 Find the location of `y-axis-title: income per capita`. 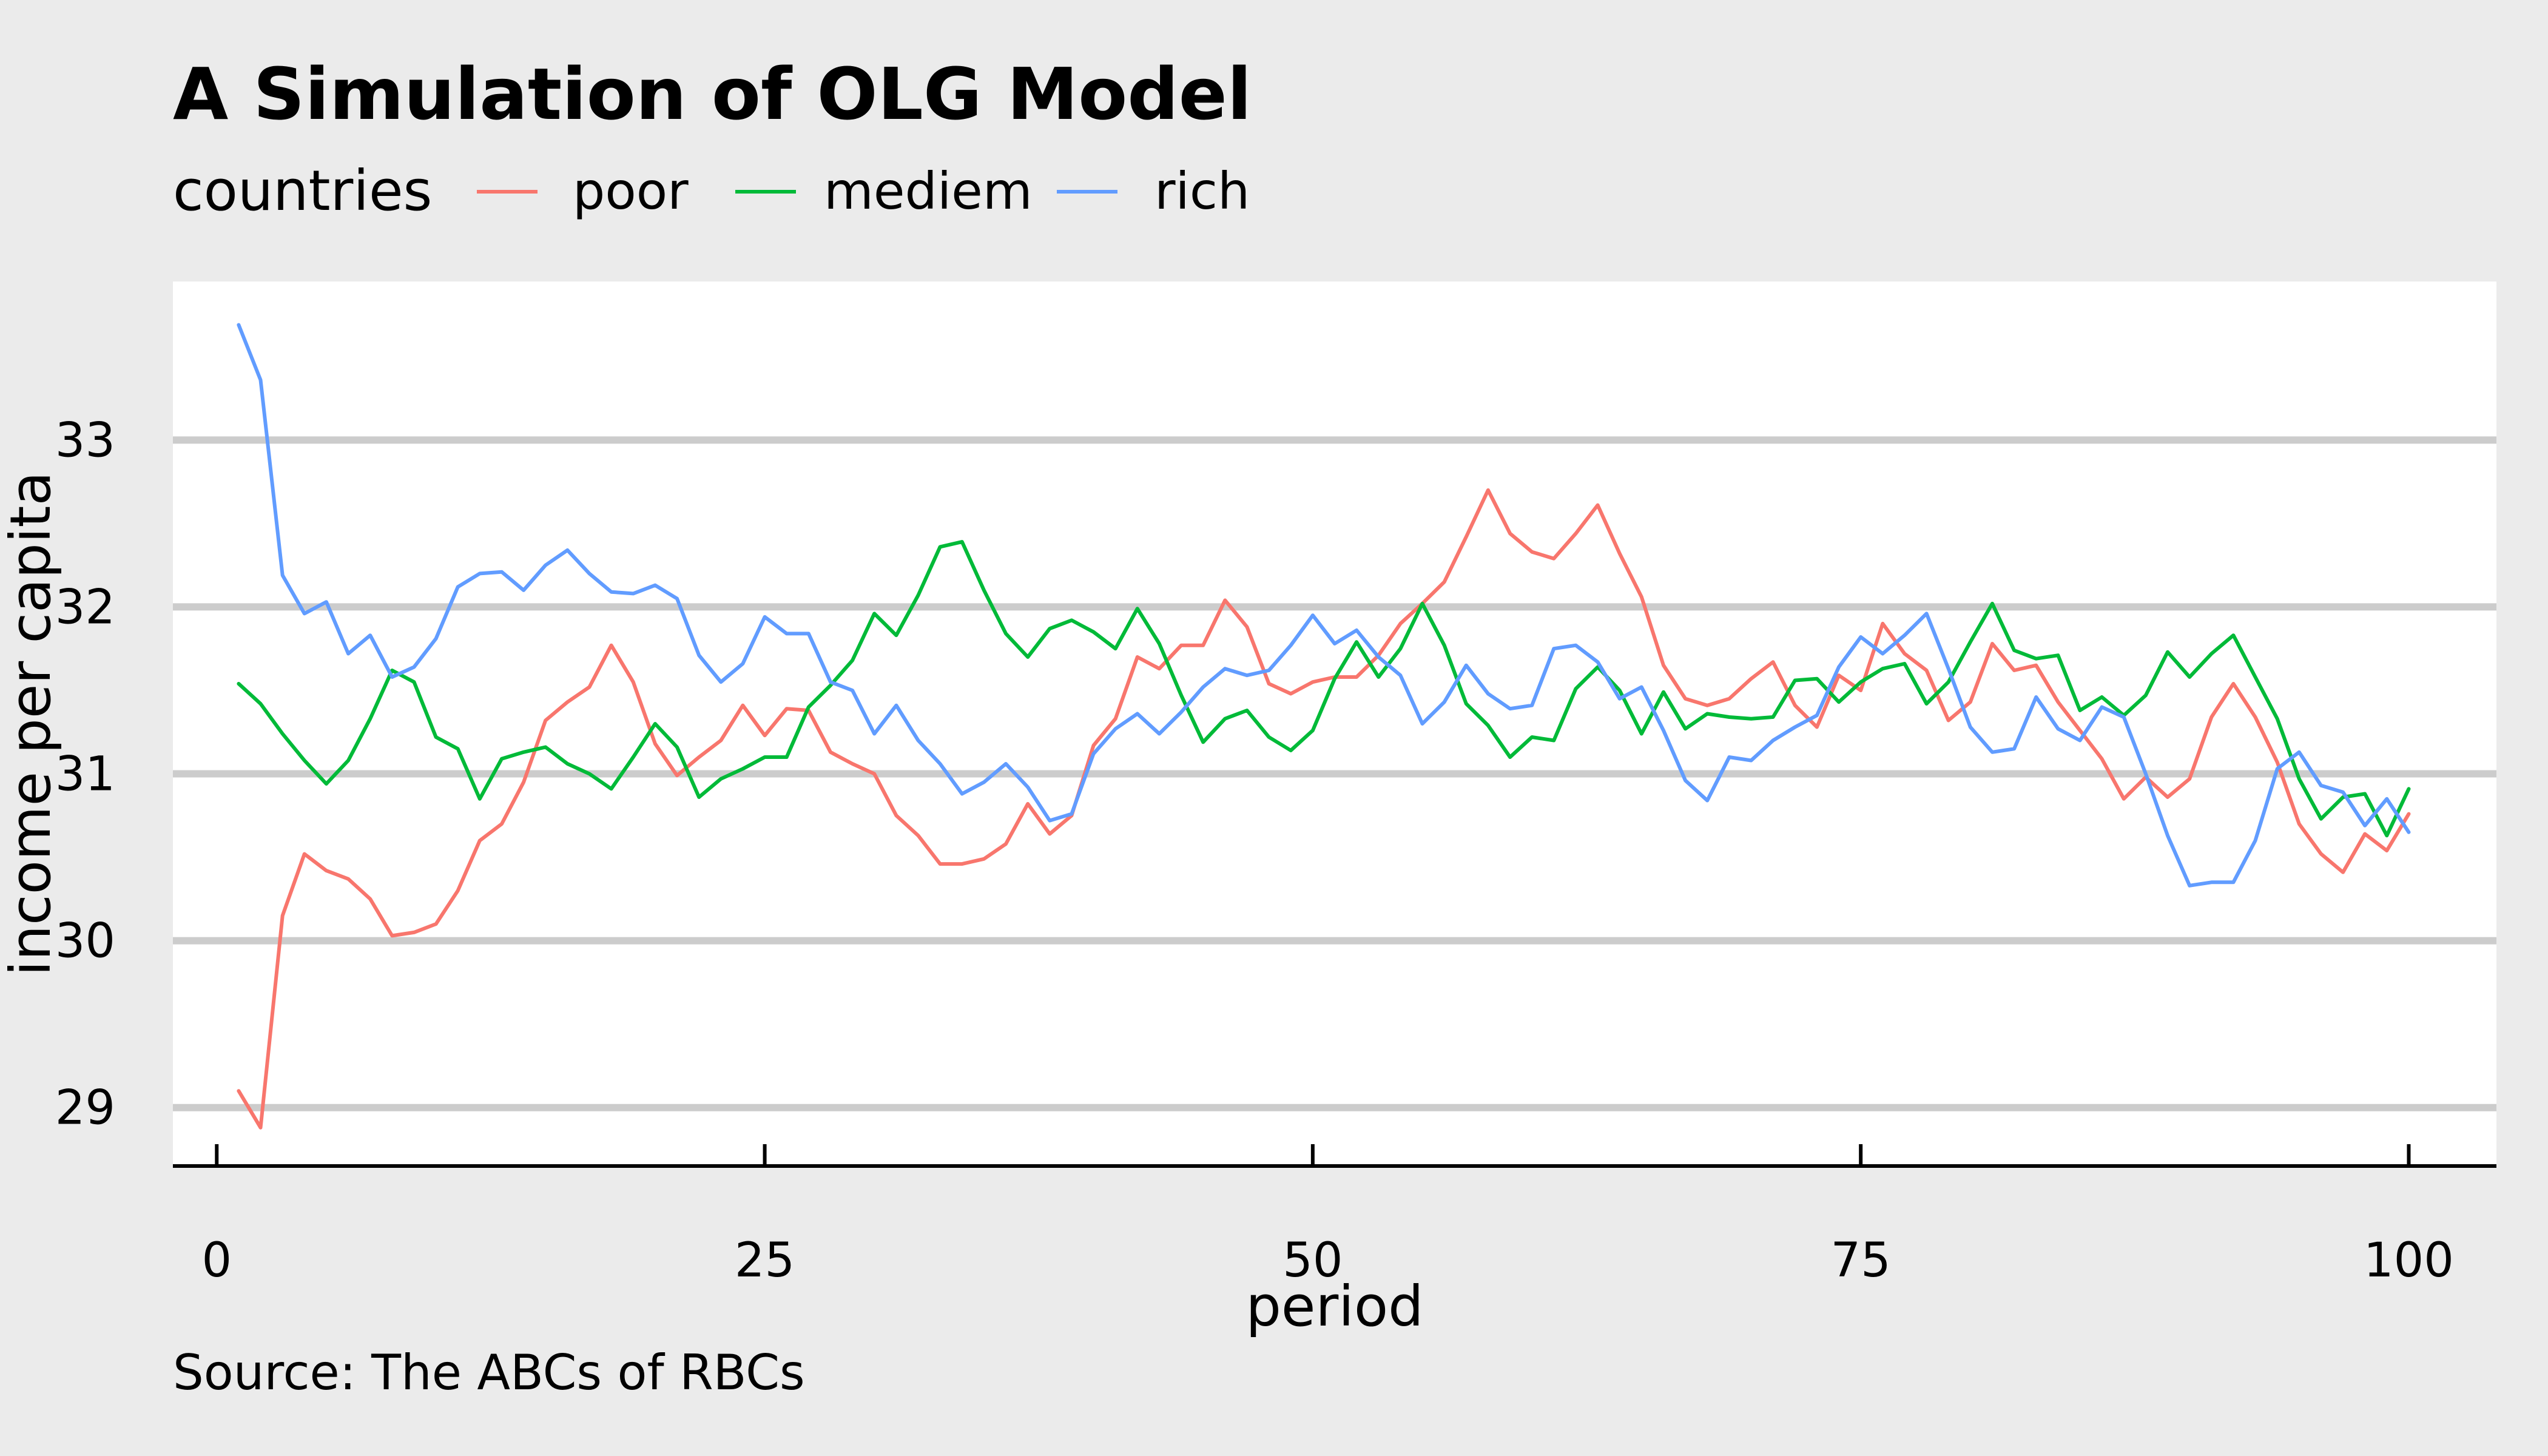

y-axis-title: income per capita is located at coordinates (31, 723).